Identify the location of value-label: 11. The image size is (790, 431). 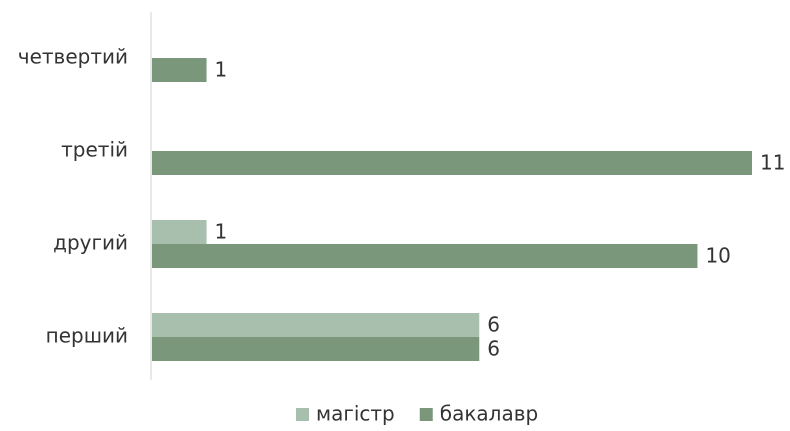
(772, 163).